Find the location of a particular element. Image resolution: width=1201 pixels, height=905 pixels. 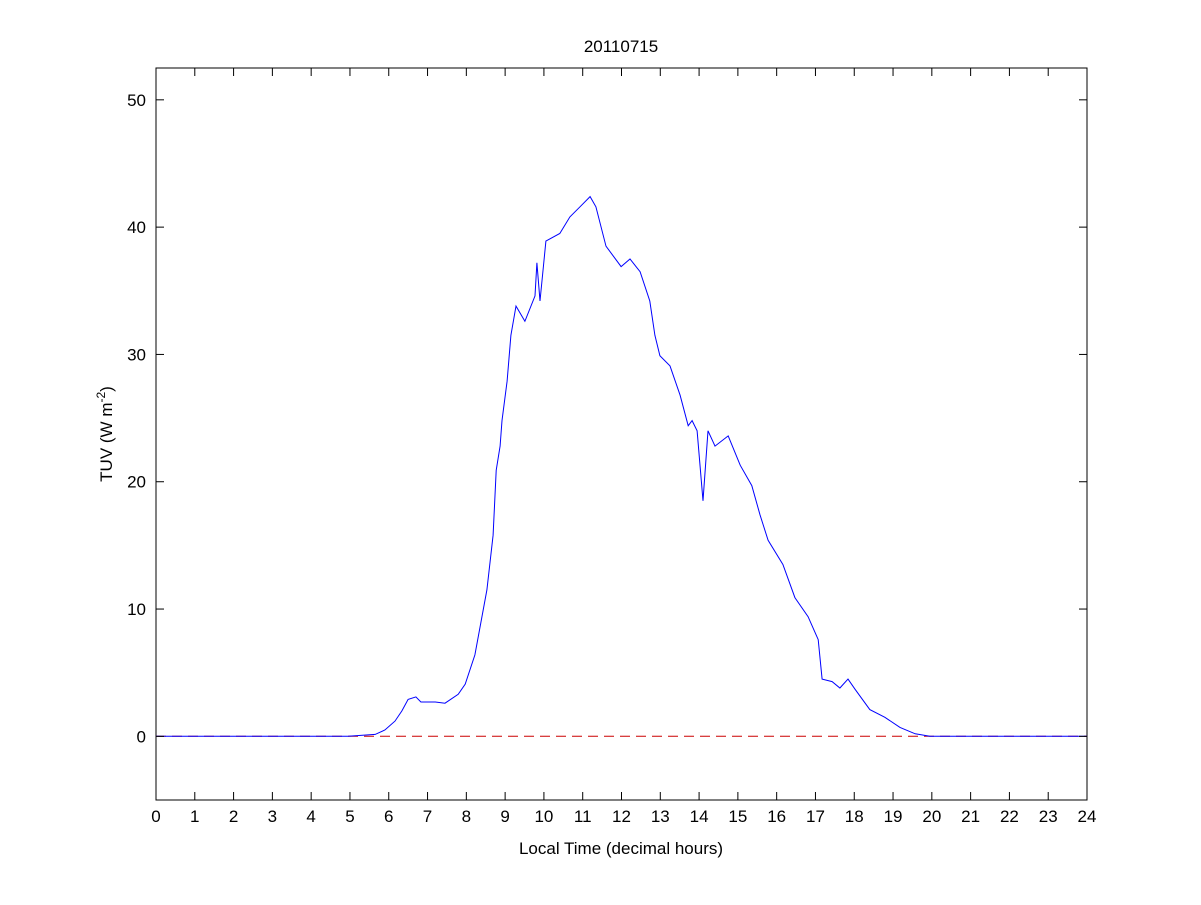

x-tick-label: 11 is located at coordinates (583, 816).